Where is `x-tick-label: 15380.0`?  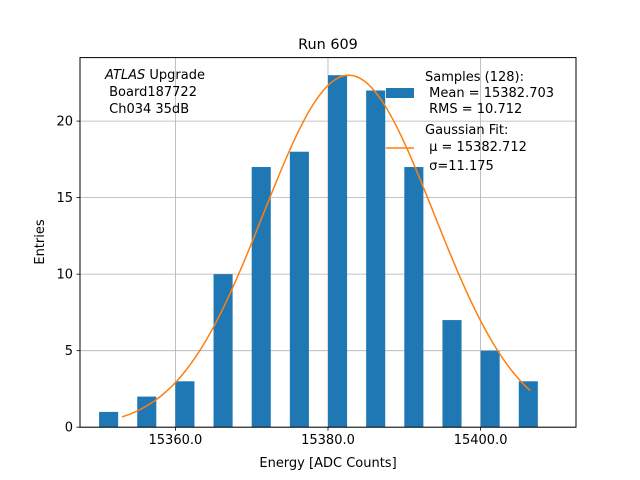
x-tick-label: 15380.0 is located at coordinates (328, 440).